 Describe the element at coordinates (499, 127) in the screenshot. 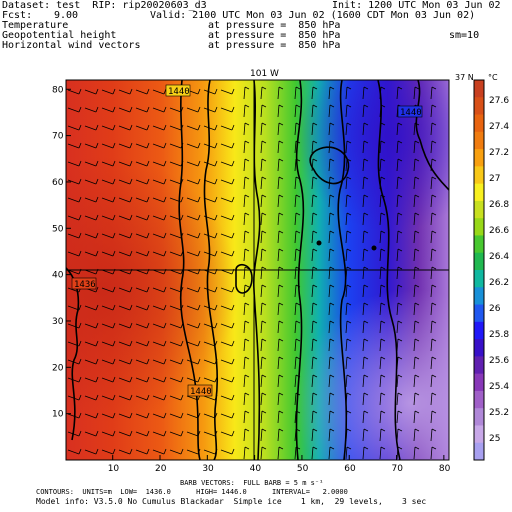

I see `colorbar-tick-label: 27.4` at that location.